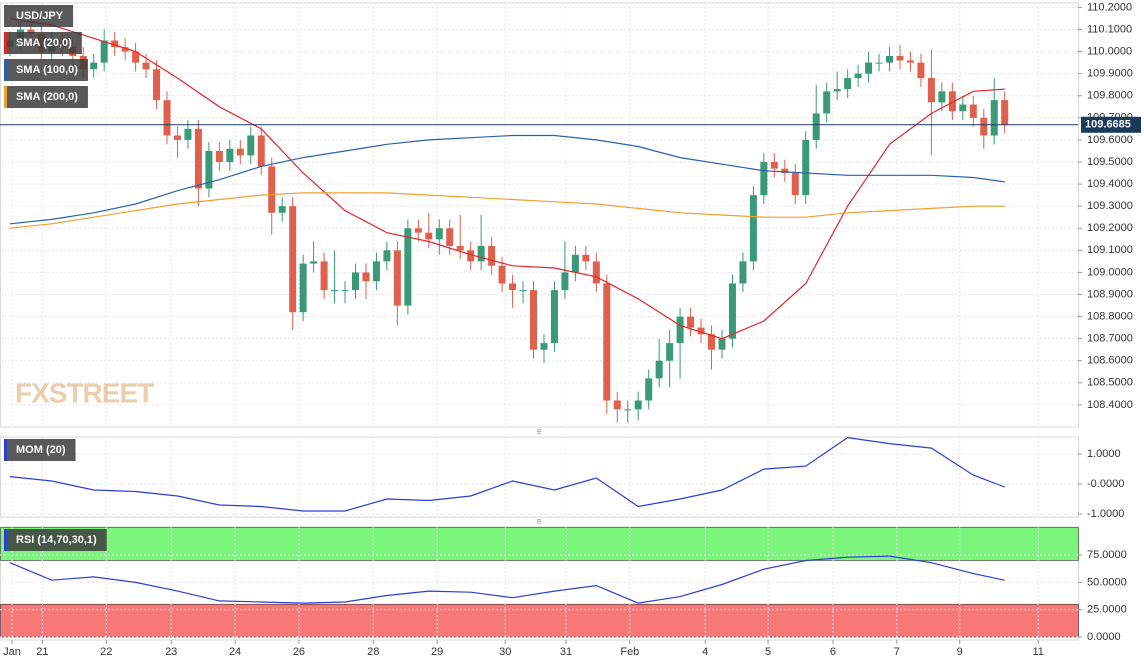 This screenshot has width=1144, height=664. I want to click on y-tick-label: 25.0000, so click(1107, 610).